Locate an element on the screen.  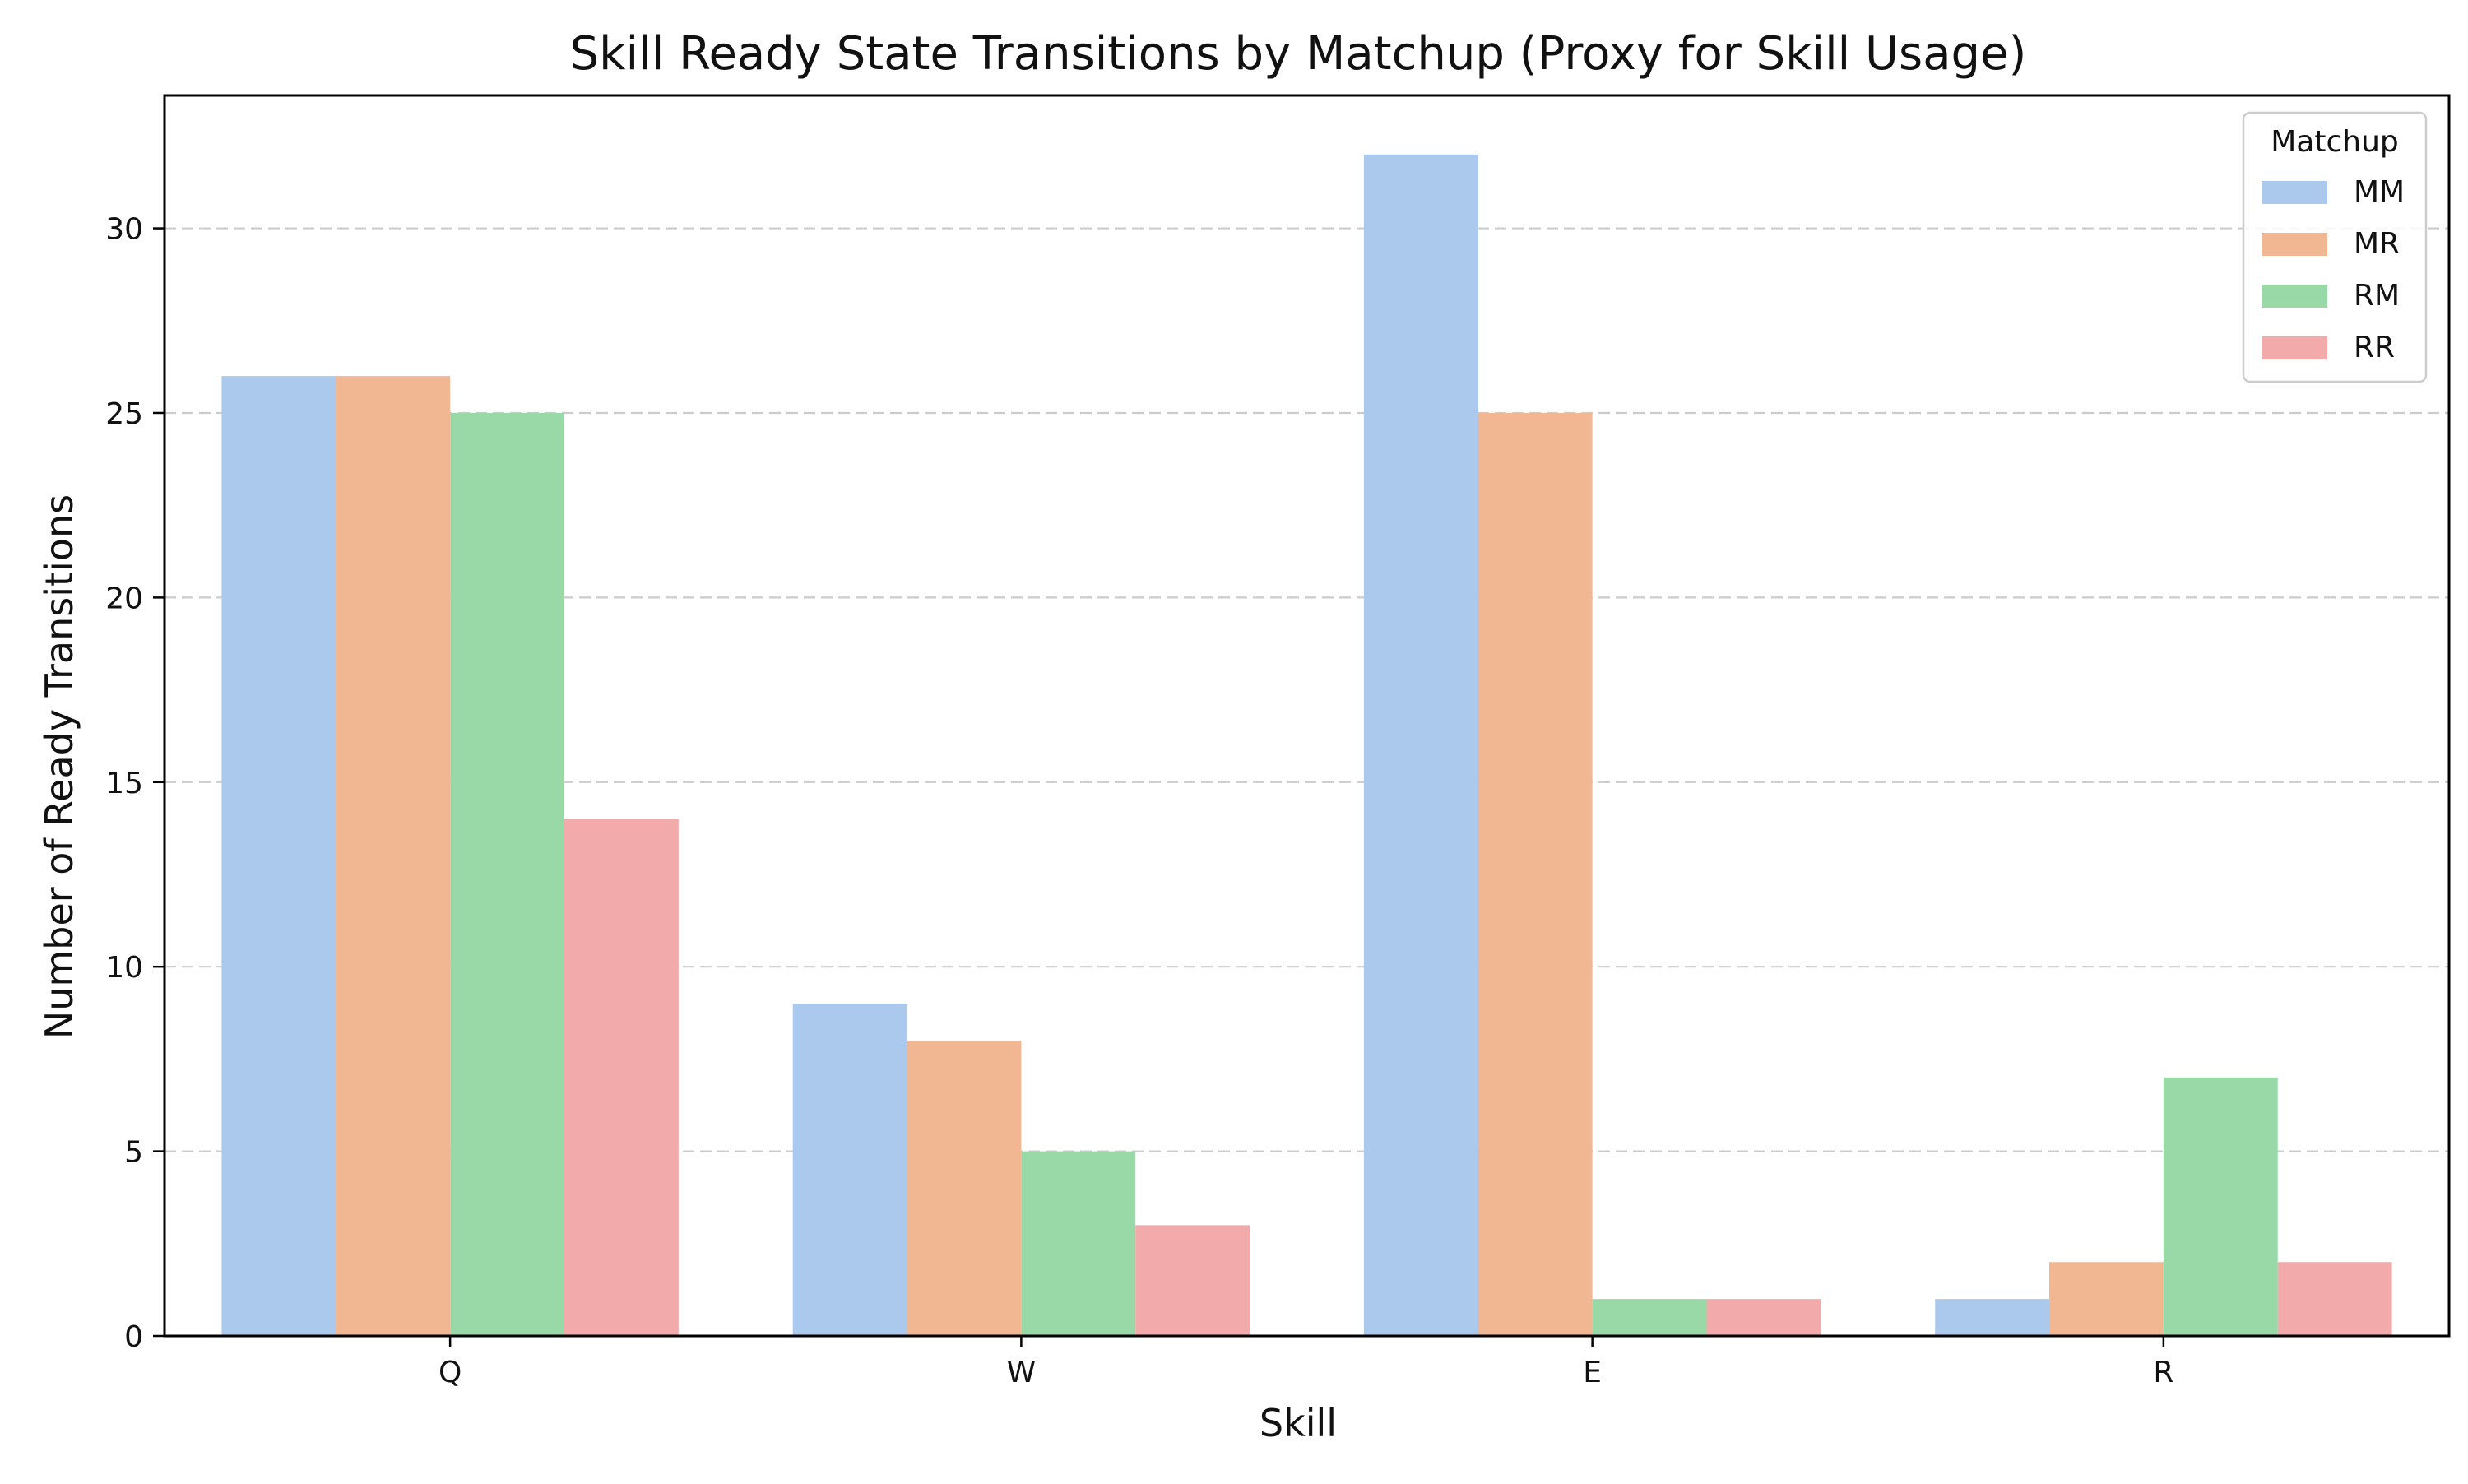
bar-rm-e is located at coordinates (1649, 1317).